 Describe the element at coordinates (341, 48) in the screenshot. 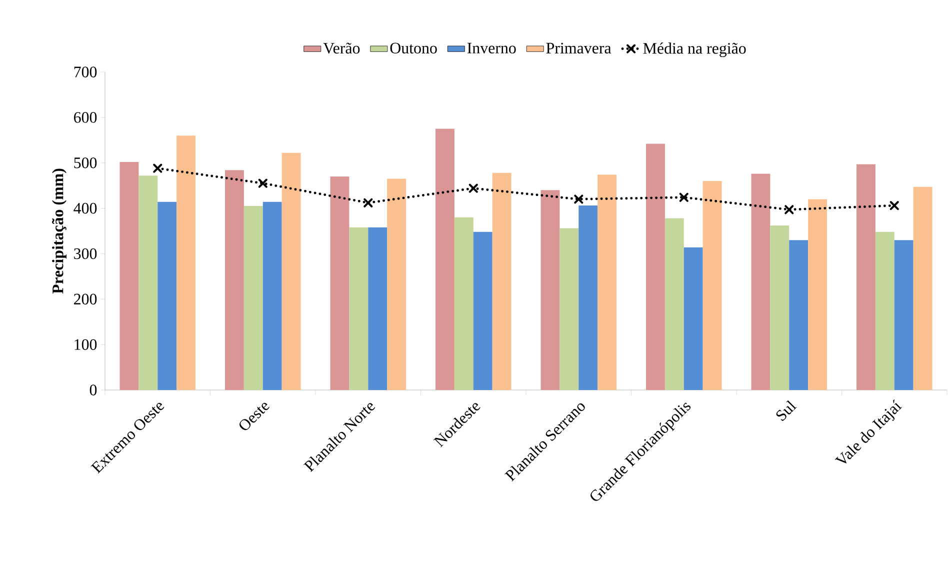

I see `legend-label: Verão` at that location.